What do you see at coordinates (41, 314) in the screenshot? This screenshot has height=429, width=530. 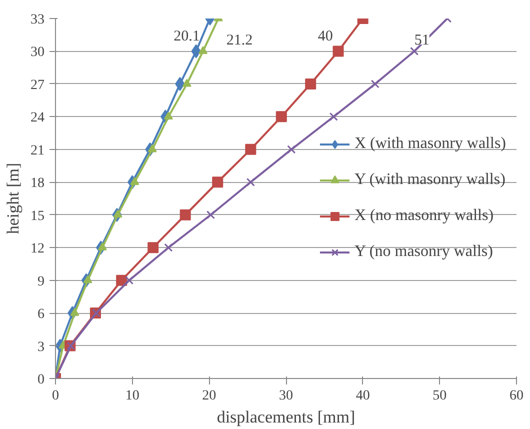 I see `y-tick-label: 6` at bounding box center [41, 314].